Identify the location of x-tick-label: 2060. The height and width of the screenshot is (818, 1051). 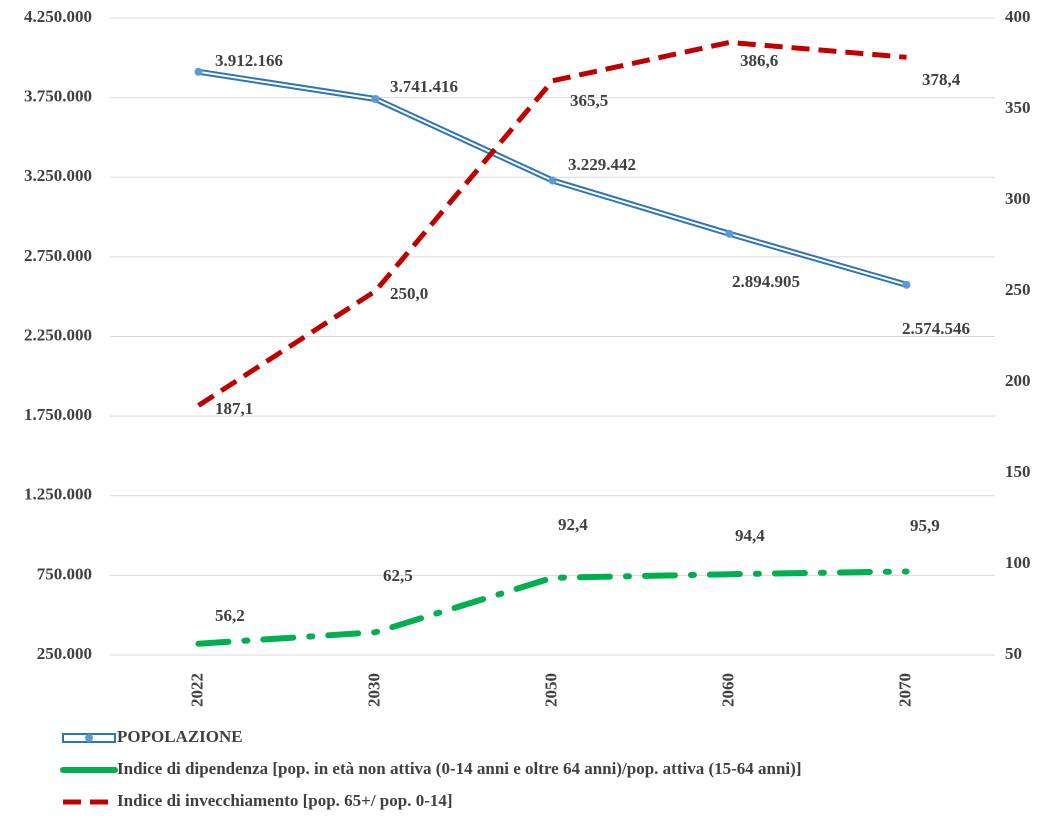
(727, 690).